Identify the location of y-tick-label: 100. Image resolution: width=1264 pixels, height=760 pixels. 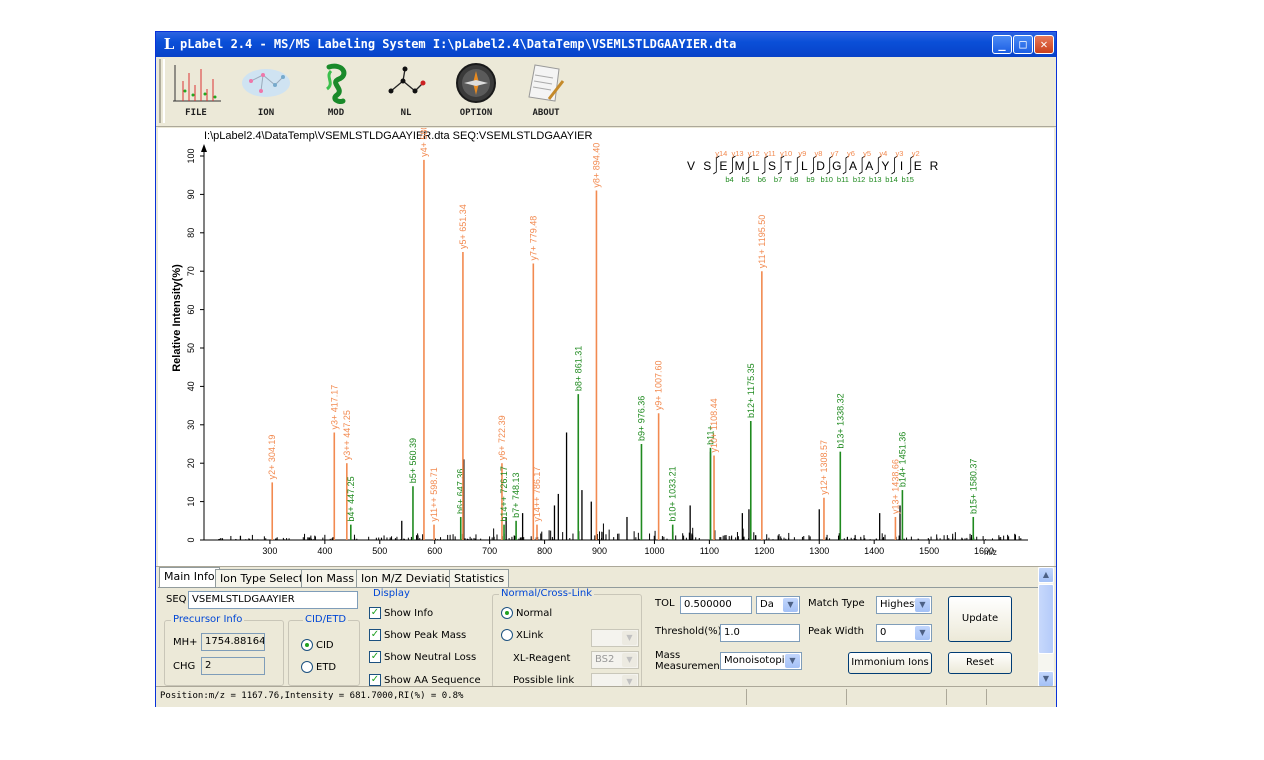
(191, 155).